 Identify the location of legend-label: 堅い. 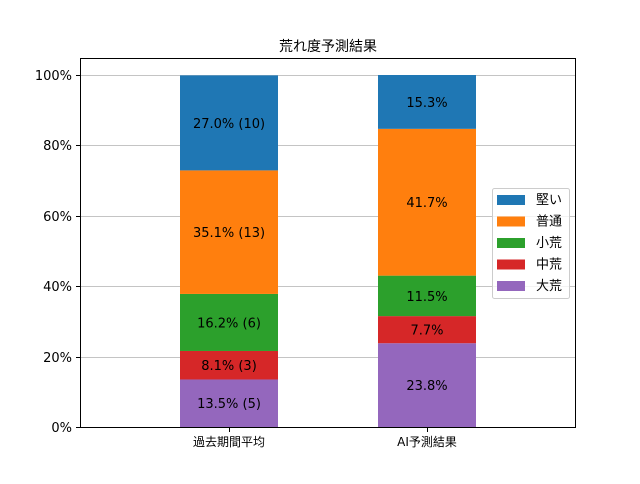
(549, 200).